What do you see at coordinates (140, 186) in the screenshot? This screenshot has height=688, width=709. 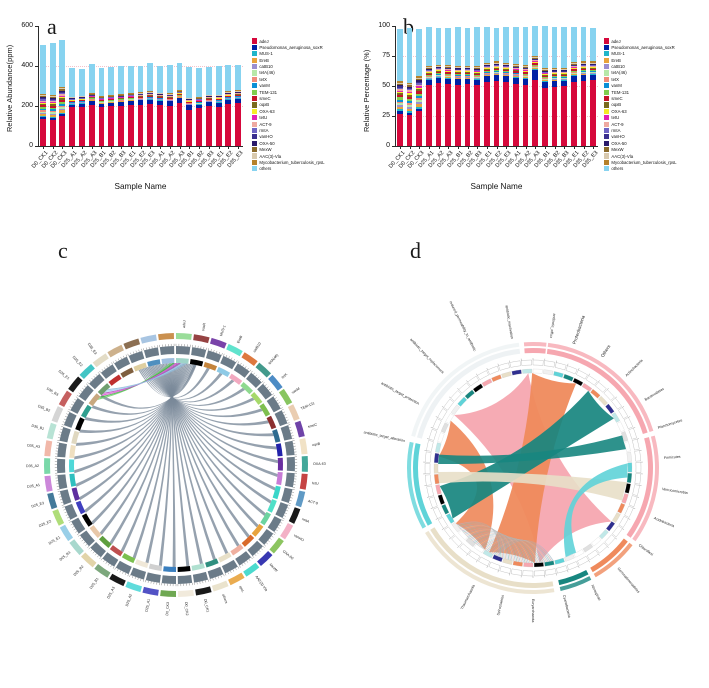 I see `panel-a-x-axis-label: Sample Name` at bounding box center [140, 186].